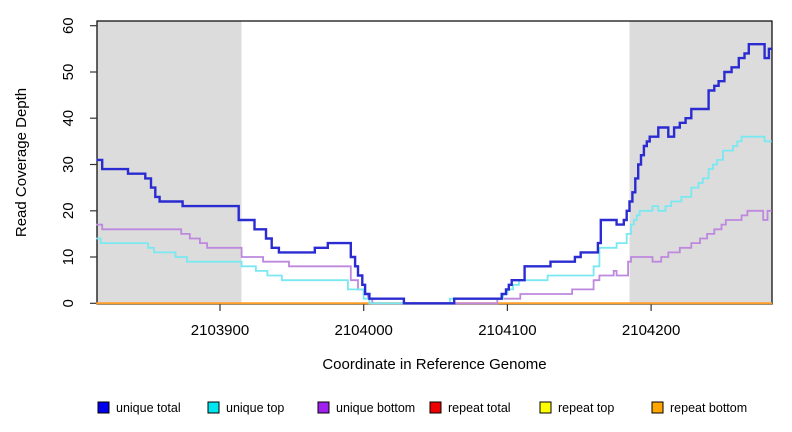 The height and width of the screenshot is (432, 792). I want to click on x-axis-title: Coordinate in Reference Genome, so click(434, 364).